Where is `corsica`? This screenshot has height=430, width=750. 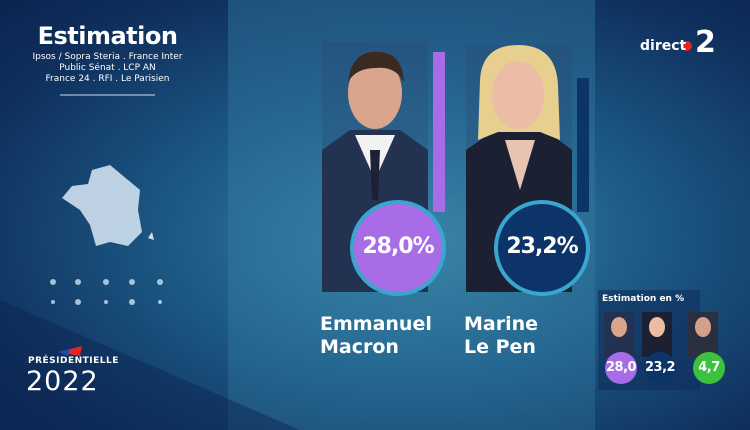
corsica is located at coordinates (151, 236).